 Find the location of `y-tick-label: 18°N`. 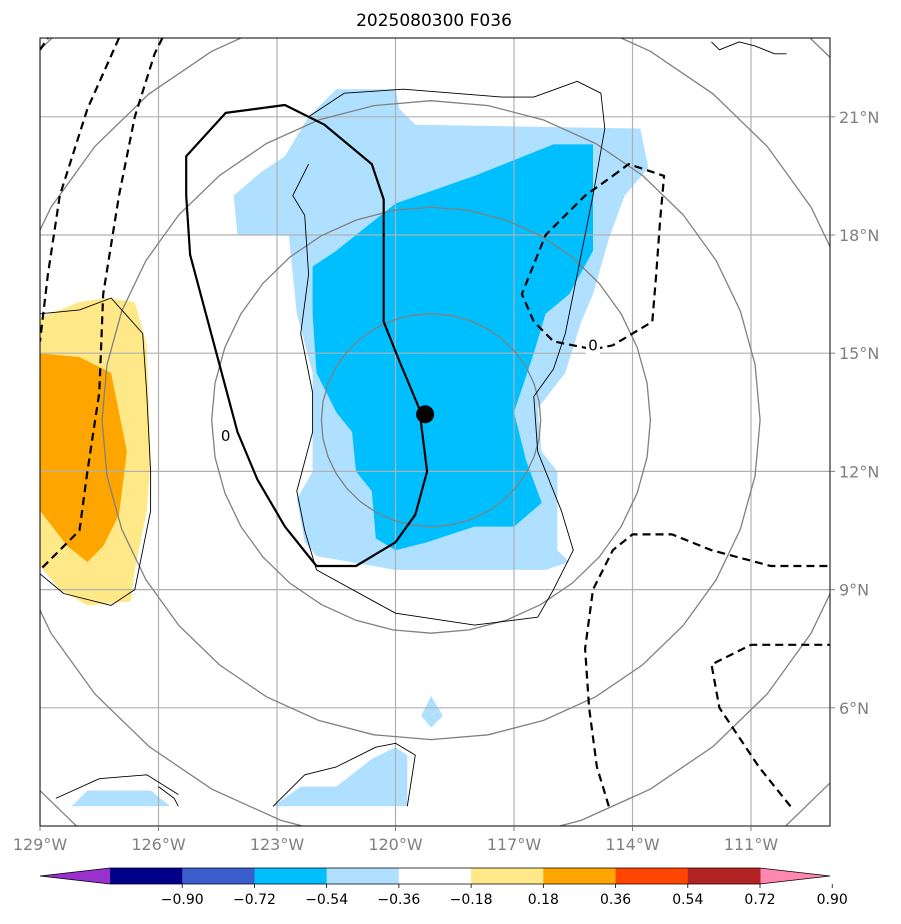

y-tick-label: 18°N is located at coordinates (859, 235).